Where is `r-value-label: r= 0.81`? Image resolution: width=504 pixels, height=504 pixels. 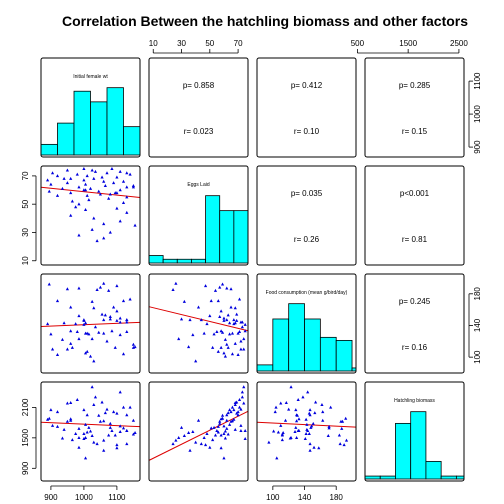
r-value-label: r= 0.81 is located at coordinates (415, 239).